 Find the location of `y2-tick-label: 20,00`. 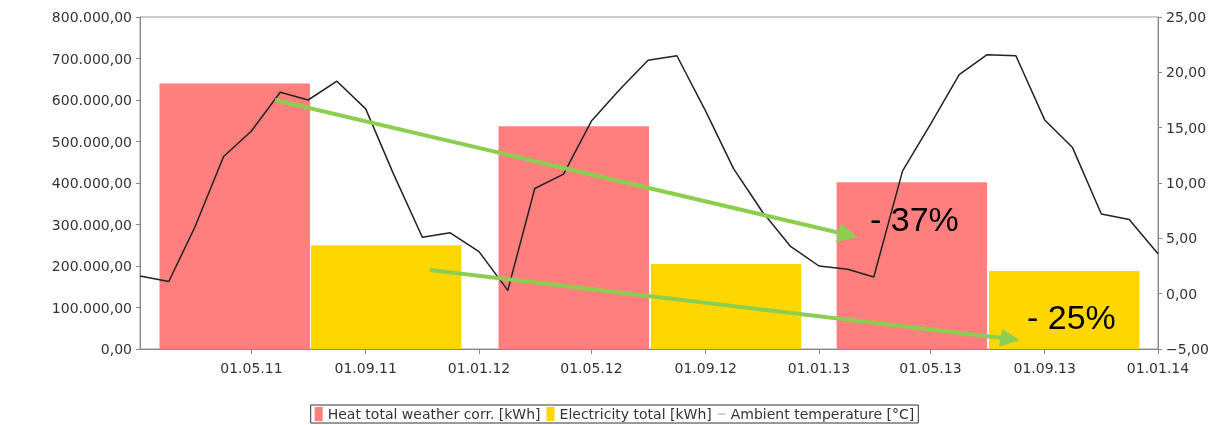

y2-tick-label: 20,00 is located at coordinates (1186, 72).